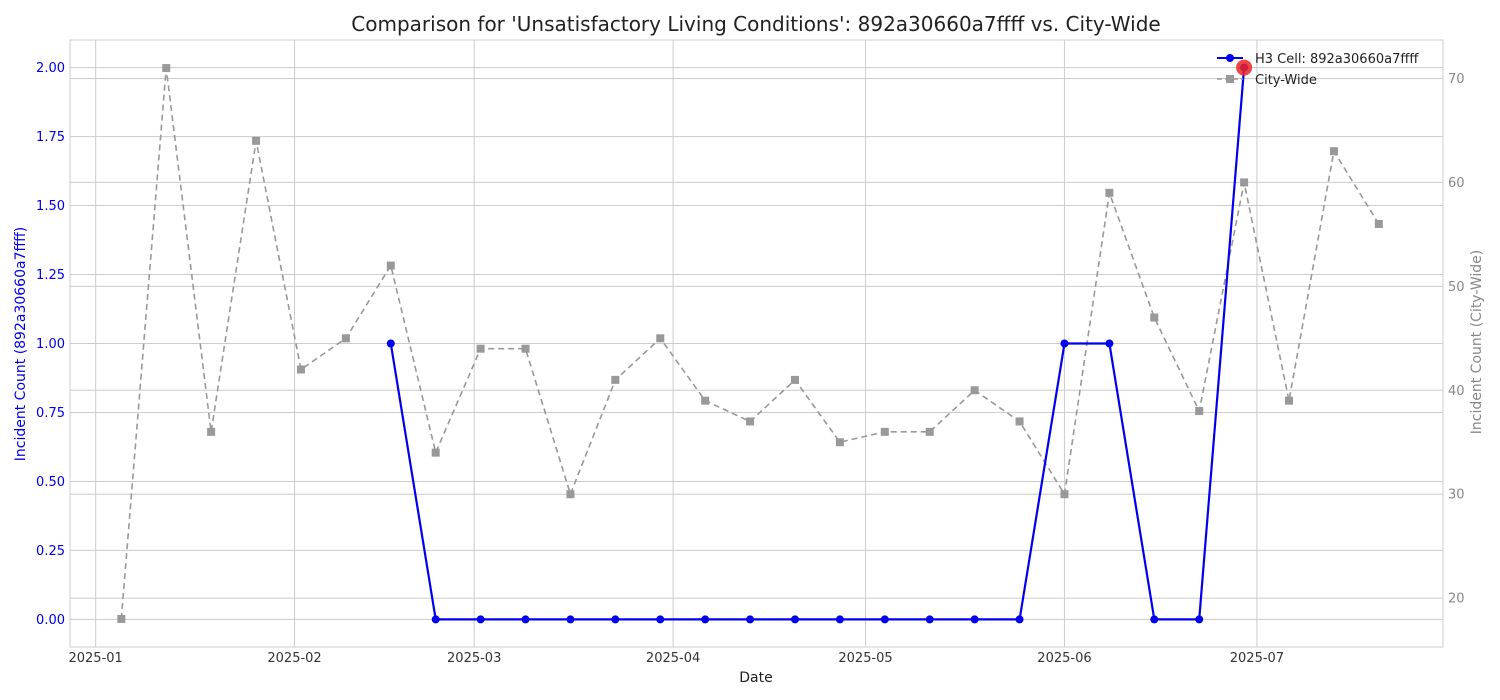 Image resolution: width=1500 pixels, height=700 pixels. I want to click on left-y-axis-ticks: 0.00 0.25 0.50 0.75 1.00 1.25 1.50 1.75 2.00, so click(50, 344).